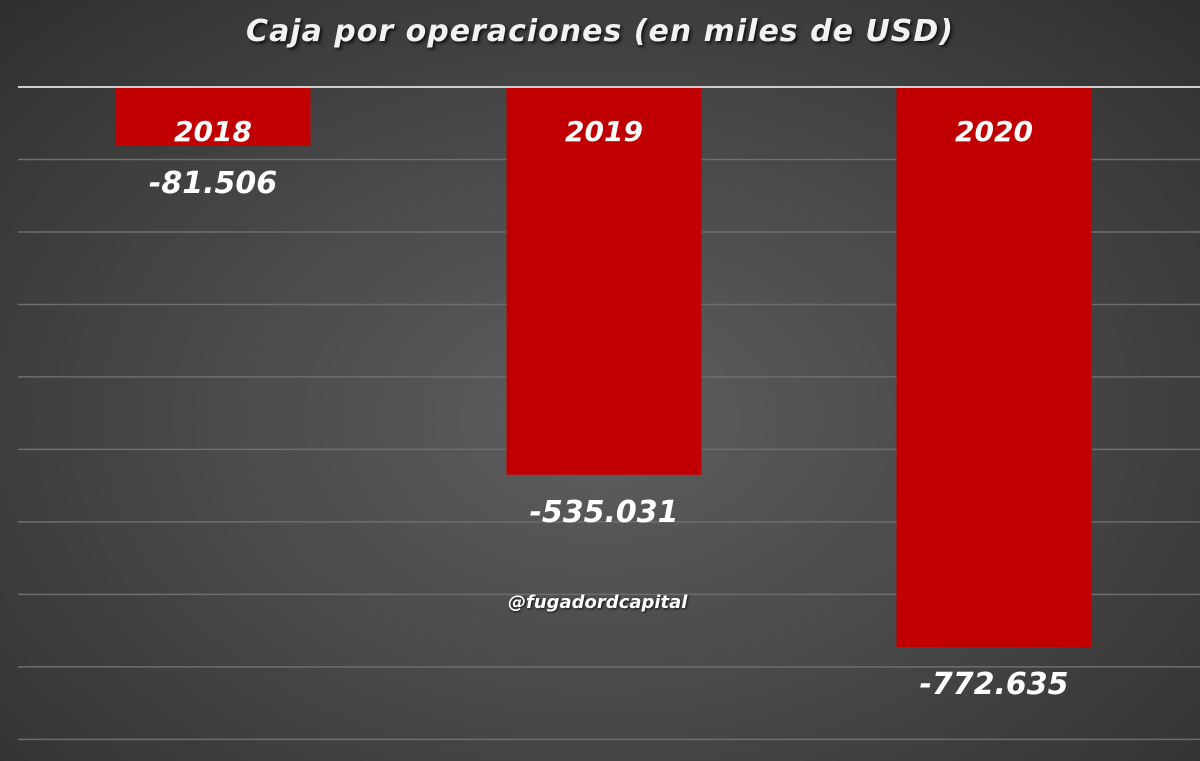  Describe the element at coordinates (994, 131) in the screenshot. I see `category-label-2020: 2020` at that location.